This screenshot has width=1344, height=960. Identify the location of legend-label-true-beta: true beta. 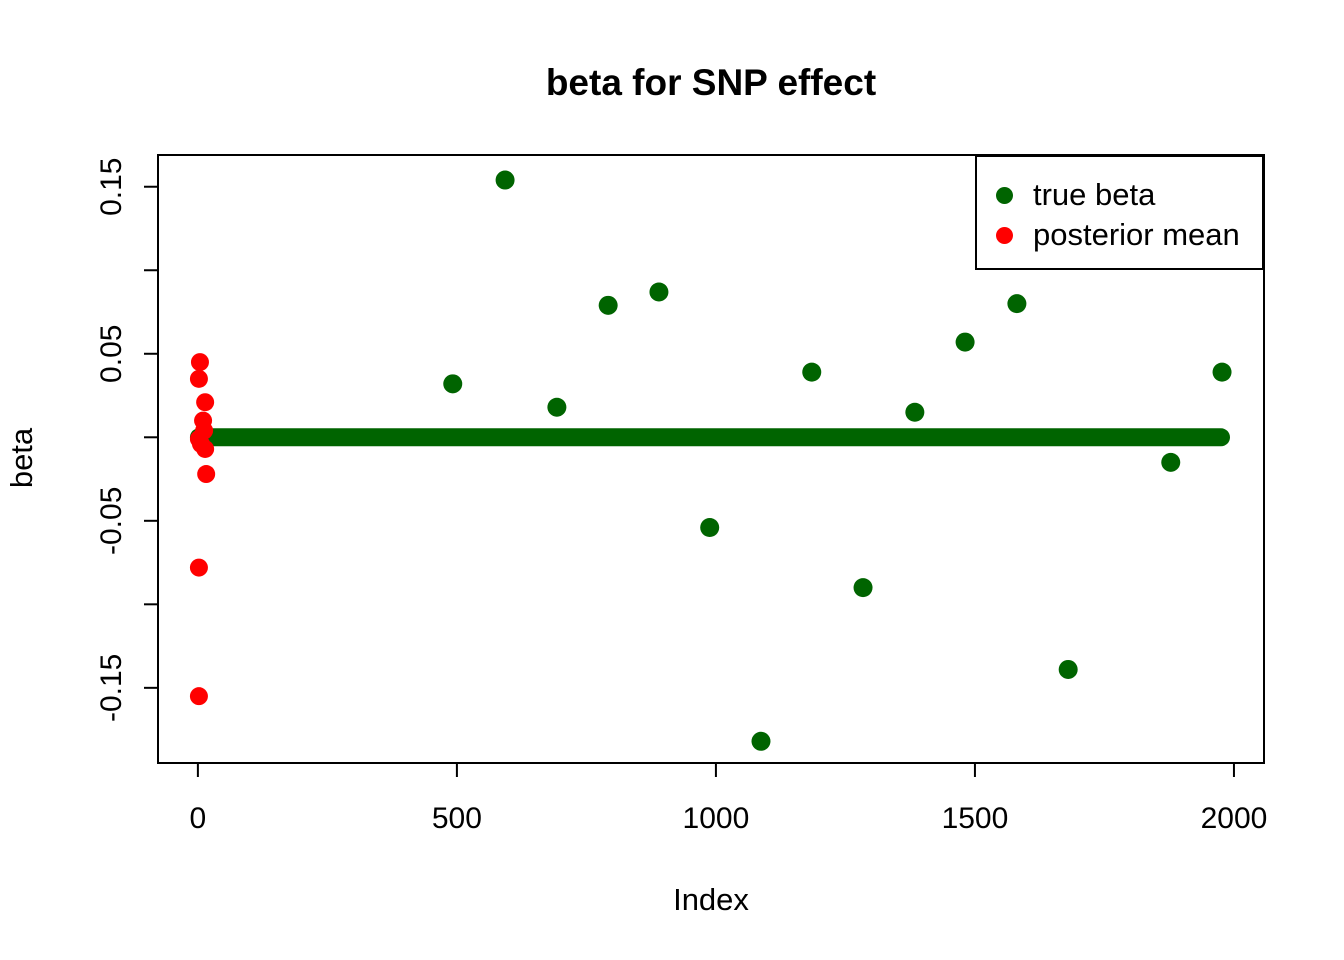
(1094, 194).